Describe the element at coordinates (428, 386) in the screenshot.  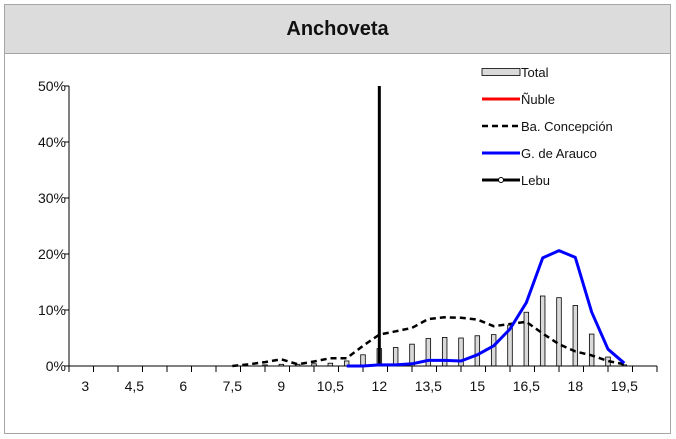
I see `x-tick-label: 13,5` at that location.